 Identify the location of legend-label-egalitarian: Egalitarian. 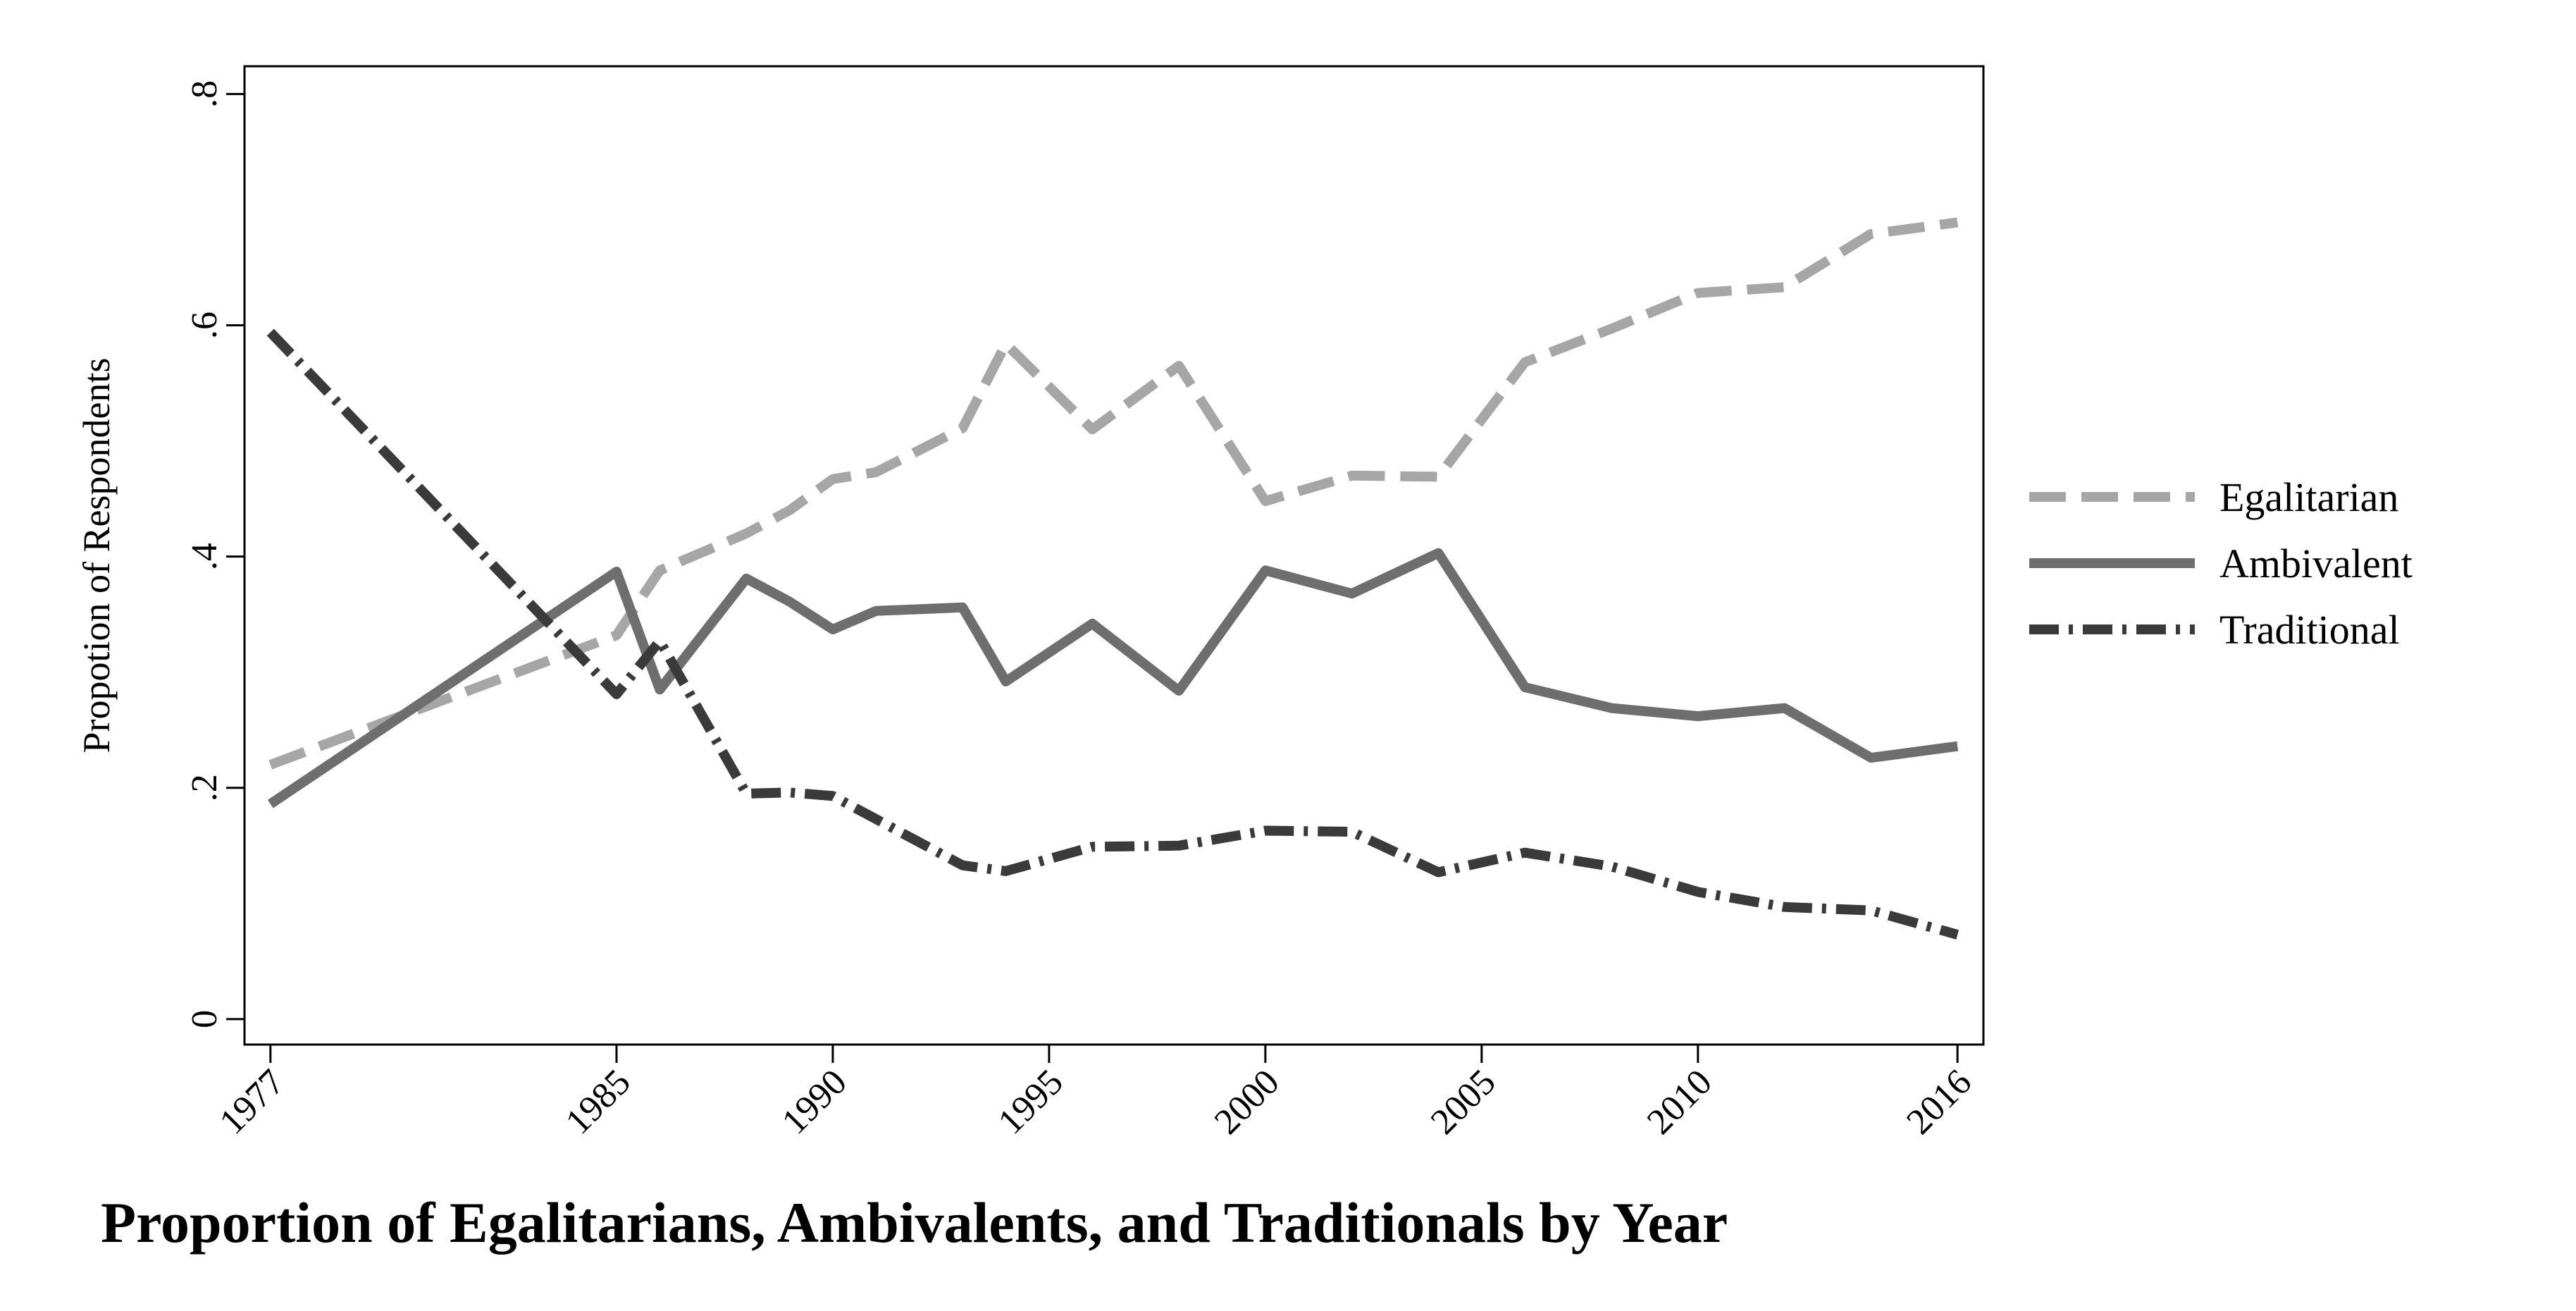
(2308, 497).